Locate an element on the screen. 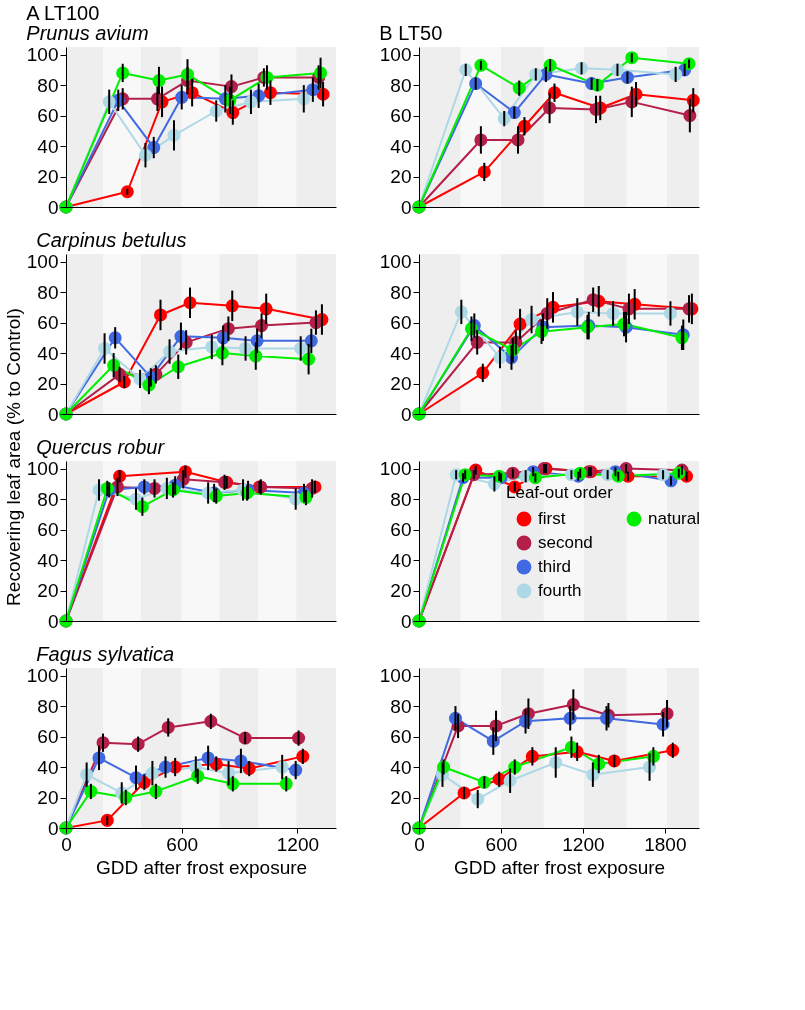 Image resolution: width=805 pixels, height=1010 pixels. legend-label: fourth is located at coordinates (560, 590).